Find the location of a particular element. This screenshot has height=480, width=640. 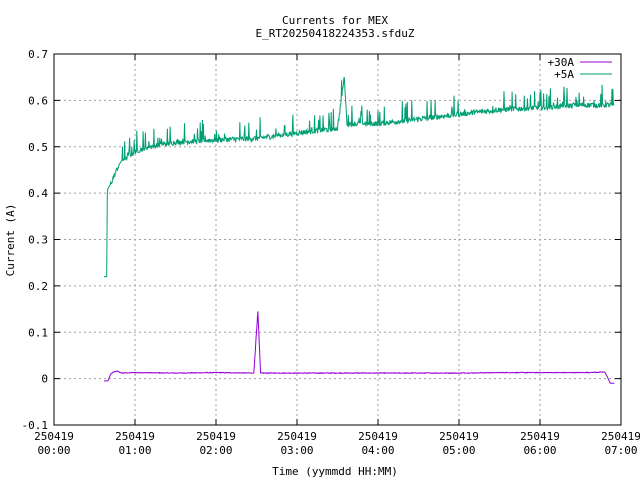

y-tick-label: 0.3 is located at coordinates (38, 240).